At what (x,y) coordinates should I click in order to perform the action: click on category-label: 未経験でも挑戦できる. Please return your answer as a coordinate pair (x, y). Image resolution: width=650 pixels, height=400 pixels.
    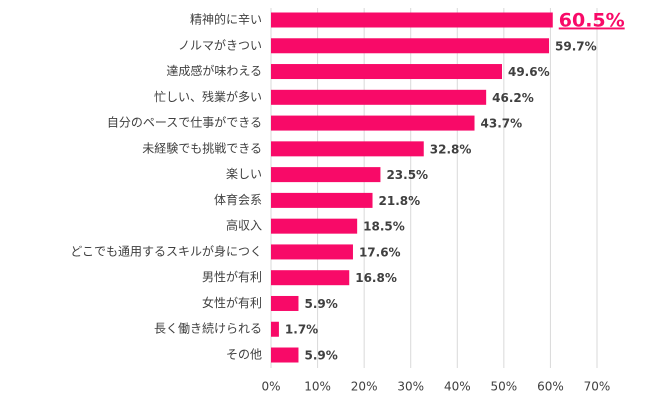
    Looking at the image, I should click on (202, 147).